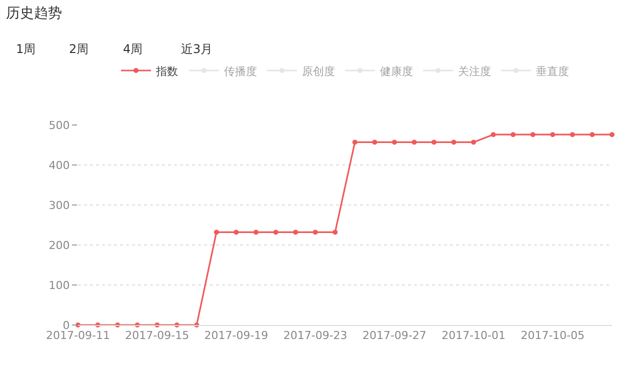 The width and height of the screenshot is (624, 375). What do you see at coordinates (197, 49) in the screenshot?
I see `text: 近3月` at bounding box center [197, 49].